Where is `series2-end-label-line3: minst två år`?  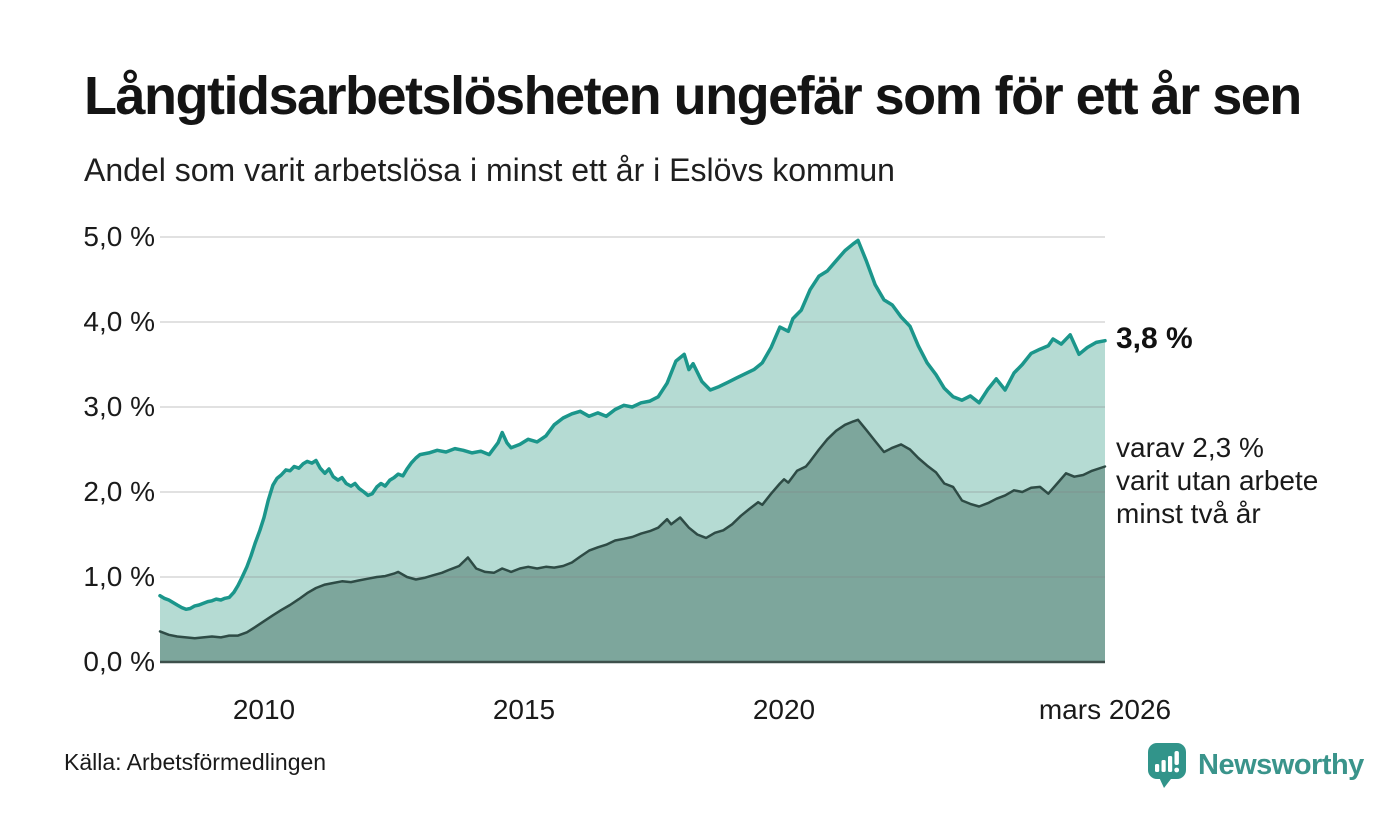 series2-end-label-line3: minst två år is located at coordinates (1188, 513).